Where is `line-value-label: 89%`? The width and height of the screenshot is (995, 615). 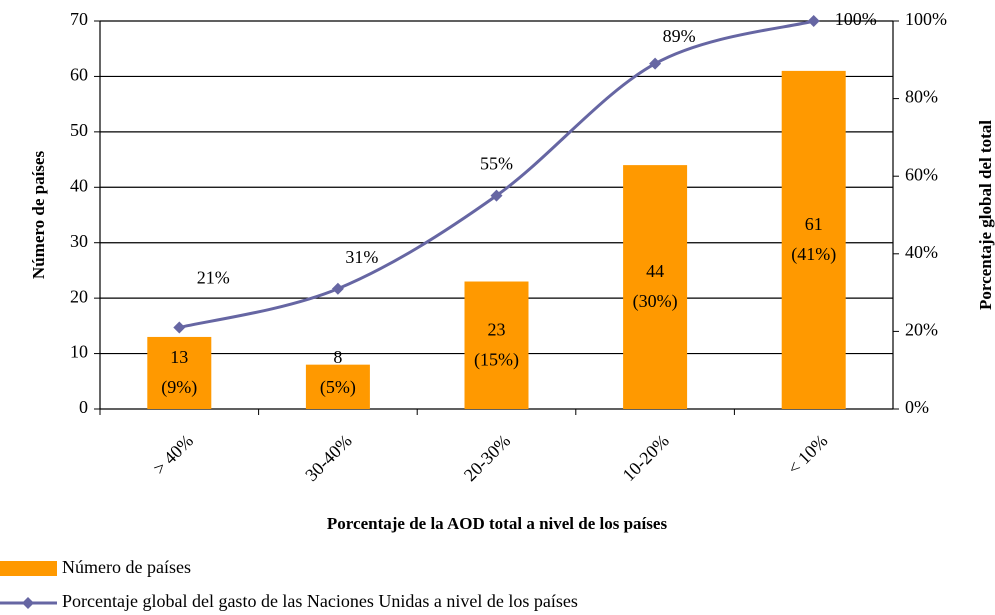 line-value-label: 89% is located at coordinates (679, 36).